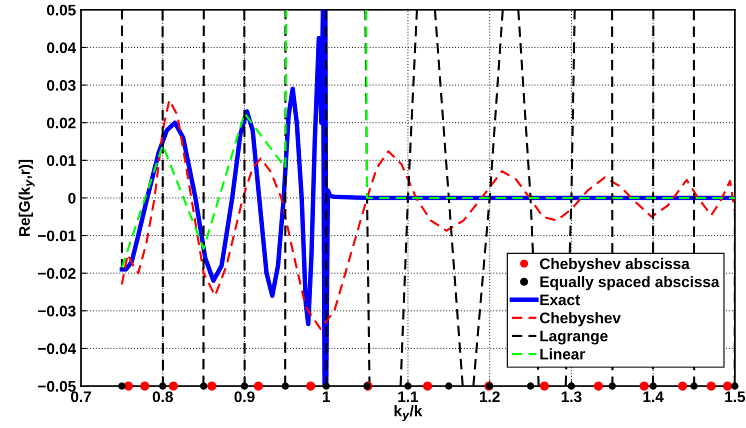 The width and height of the screenshot is (746, 428). Describe the element at coordinates (61, 123) in the screenshot. I see `y-tick-label: 0.02` at that location.